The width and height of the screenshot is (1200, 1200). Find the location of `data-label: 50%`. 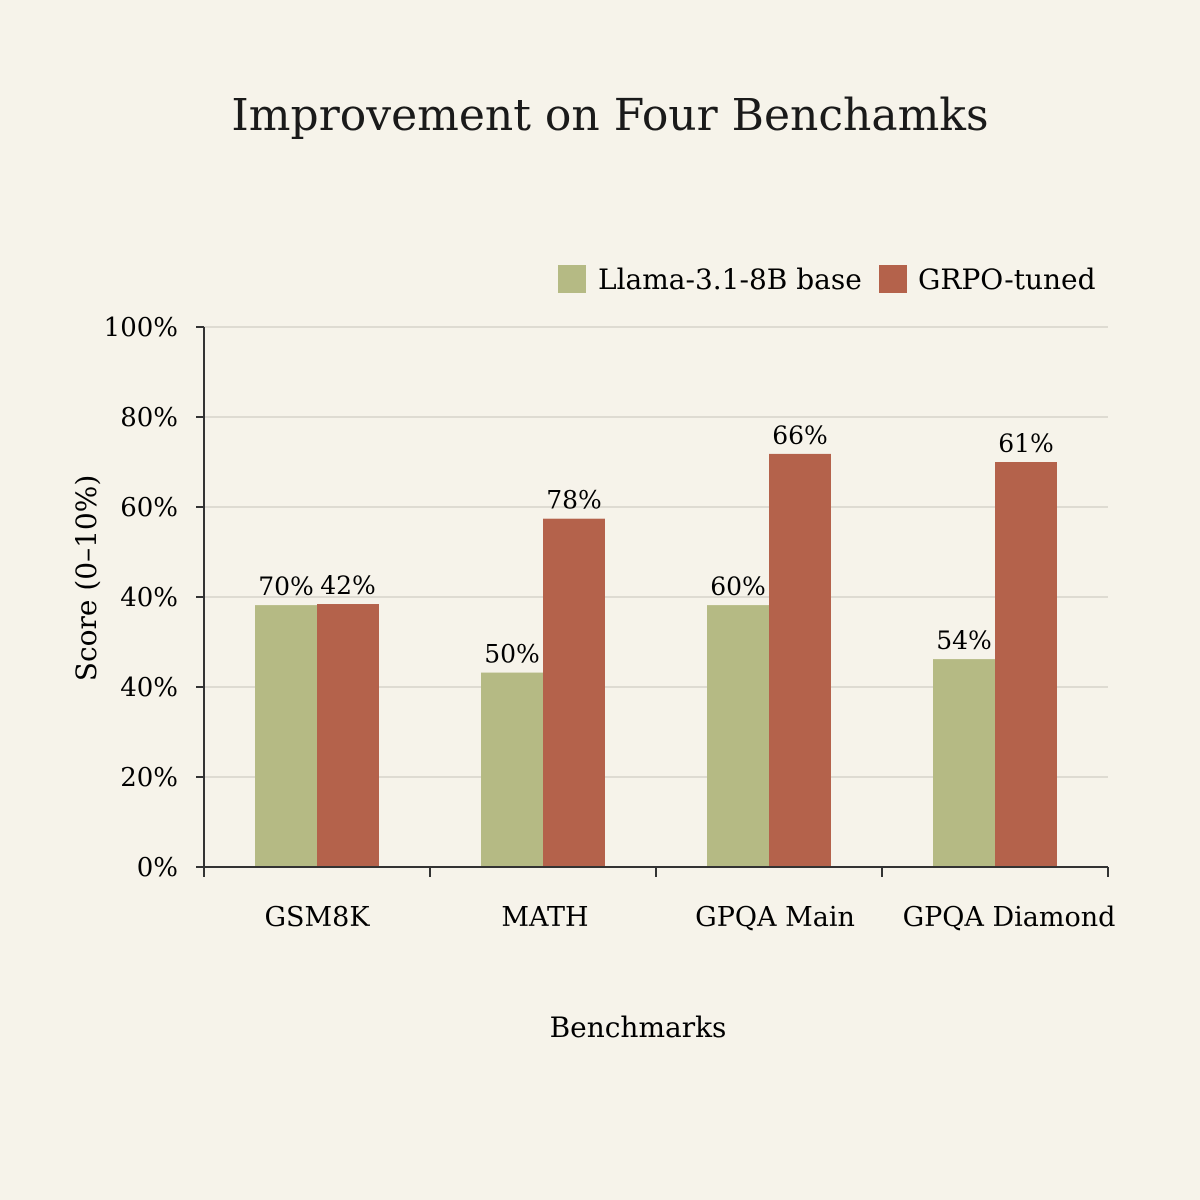

data-label: 50% is located at coordinates (512, 654).